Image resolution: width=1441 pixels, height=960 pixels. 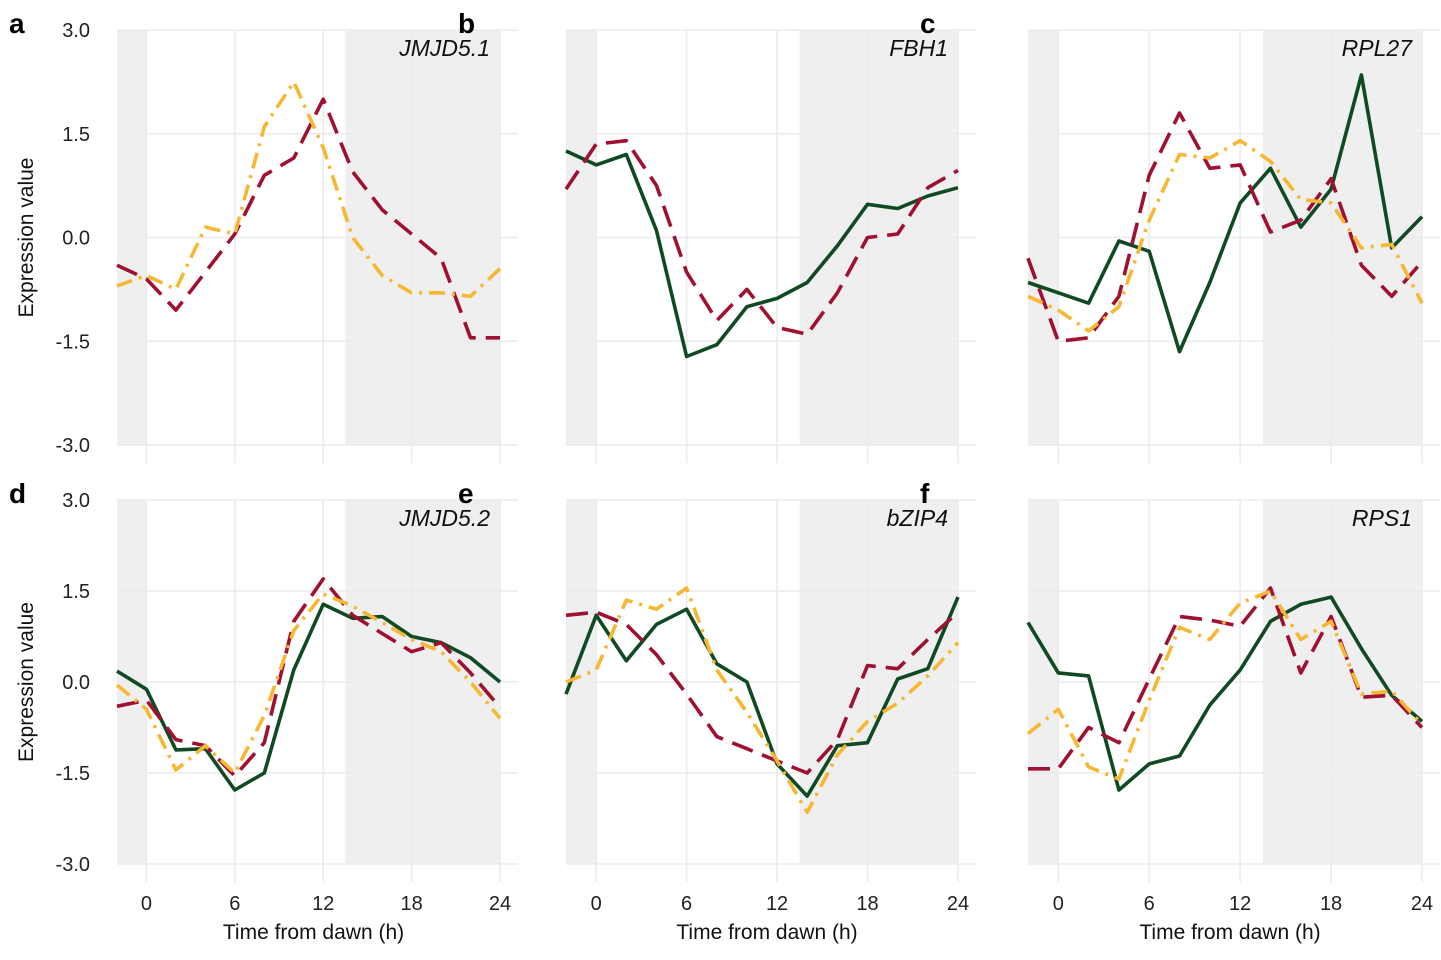 What do you see at coordinates (444, 48) in the screenshot?
I see `gene-label: JMJD5.1` at bounding box center [444, 48].